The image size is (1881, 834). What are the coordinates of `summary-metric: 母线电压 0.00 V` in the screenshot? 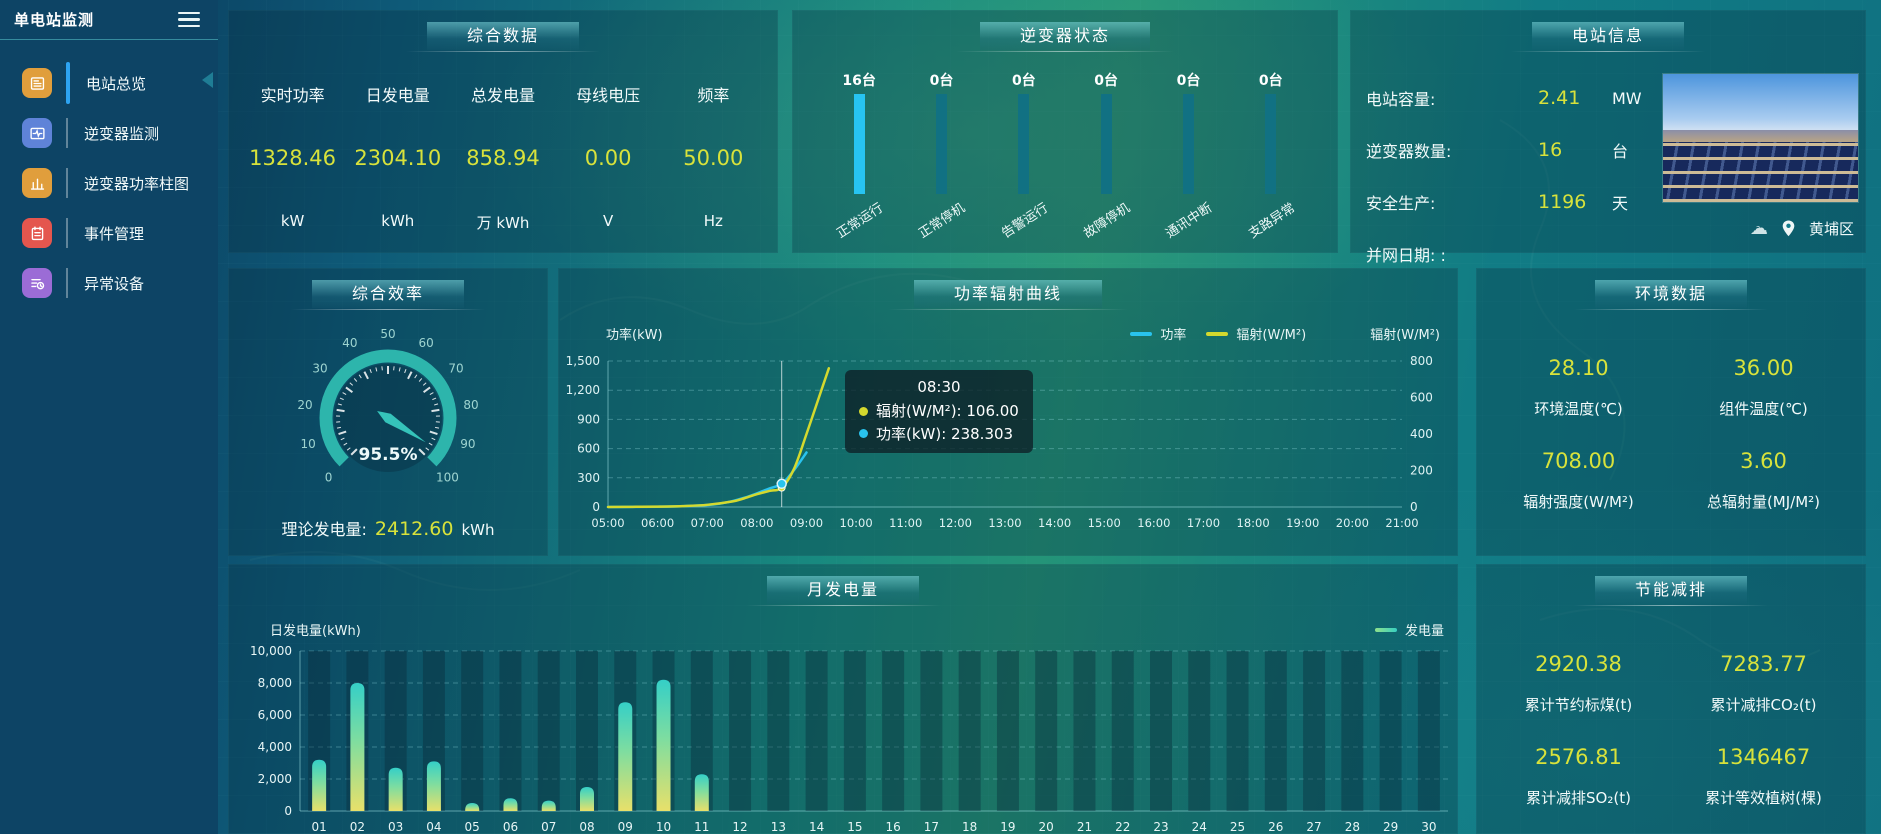 It's located at (608, 141).